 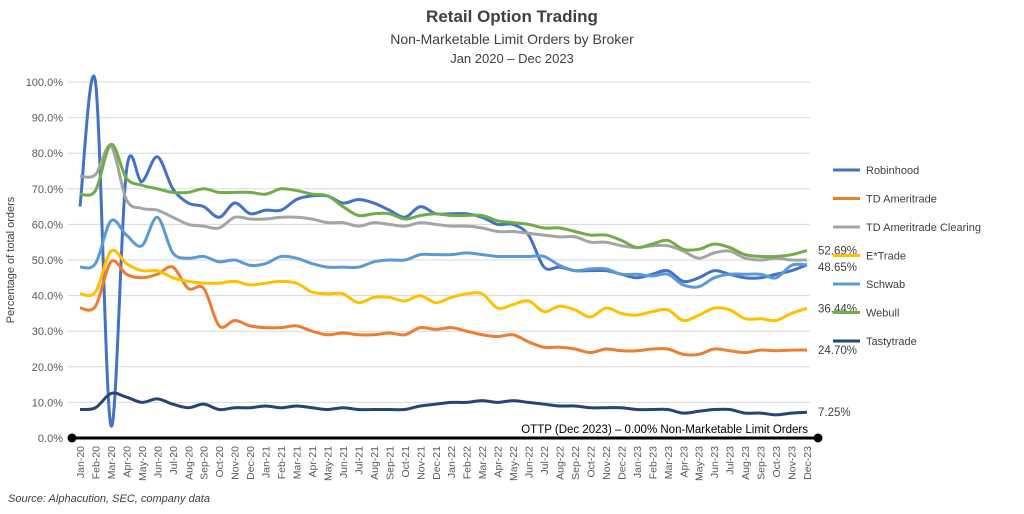 I want to click on series-line-schwab, so click(x=443, y=252).